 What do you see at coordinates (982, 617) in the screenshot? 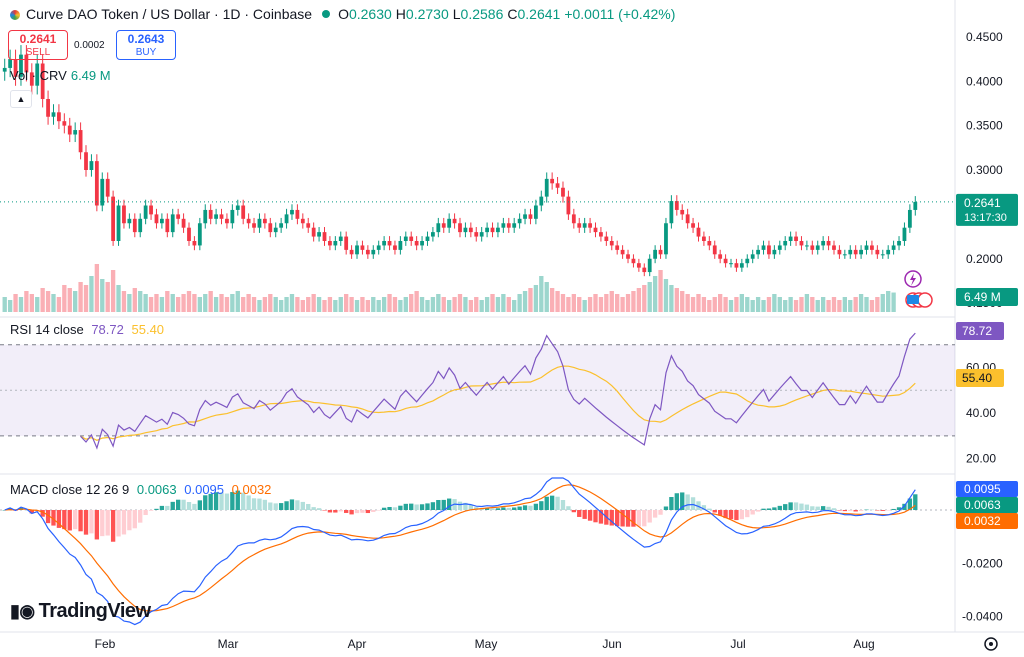
I see `macd-tick-label: -0.0400` at bounding box center [982, 617].